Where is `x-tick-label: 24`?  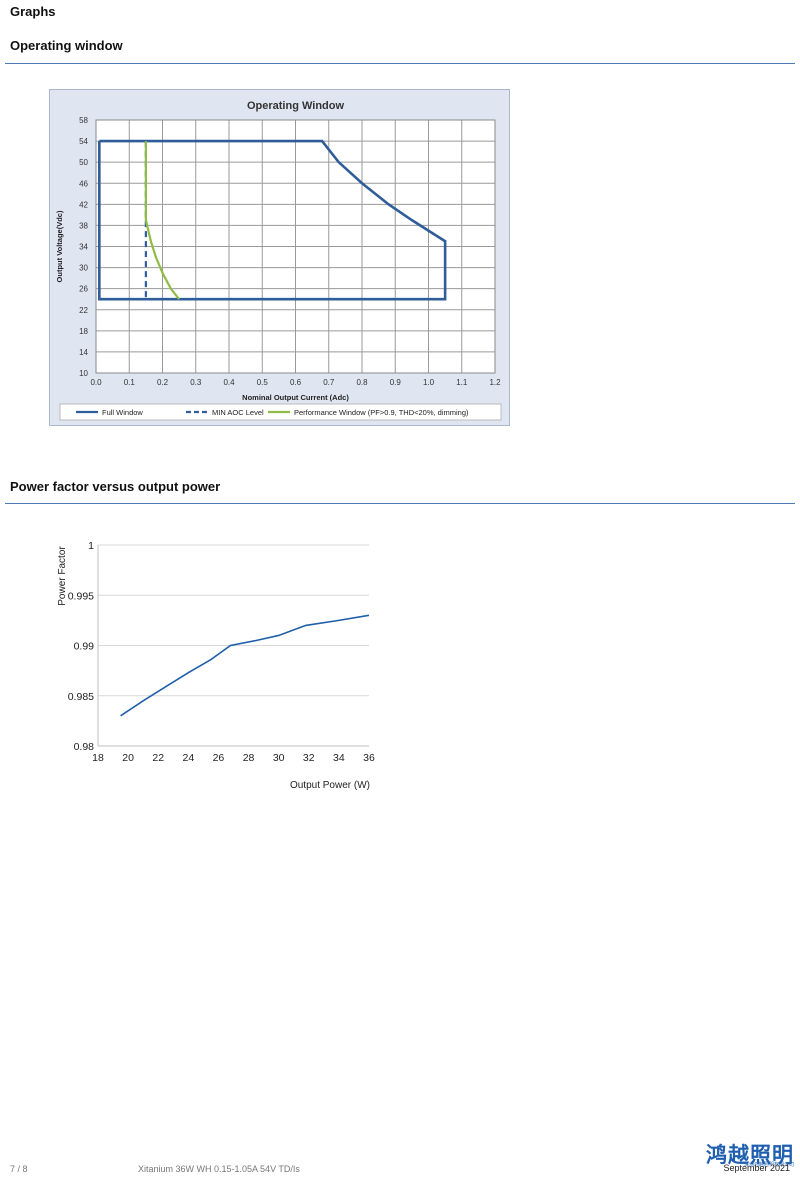
x-tick-label: 24 is located at coordinates (188, 758).